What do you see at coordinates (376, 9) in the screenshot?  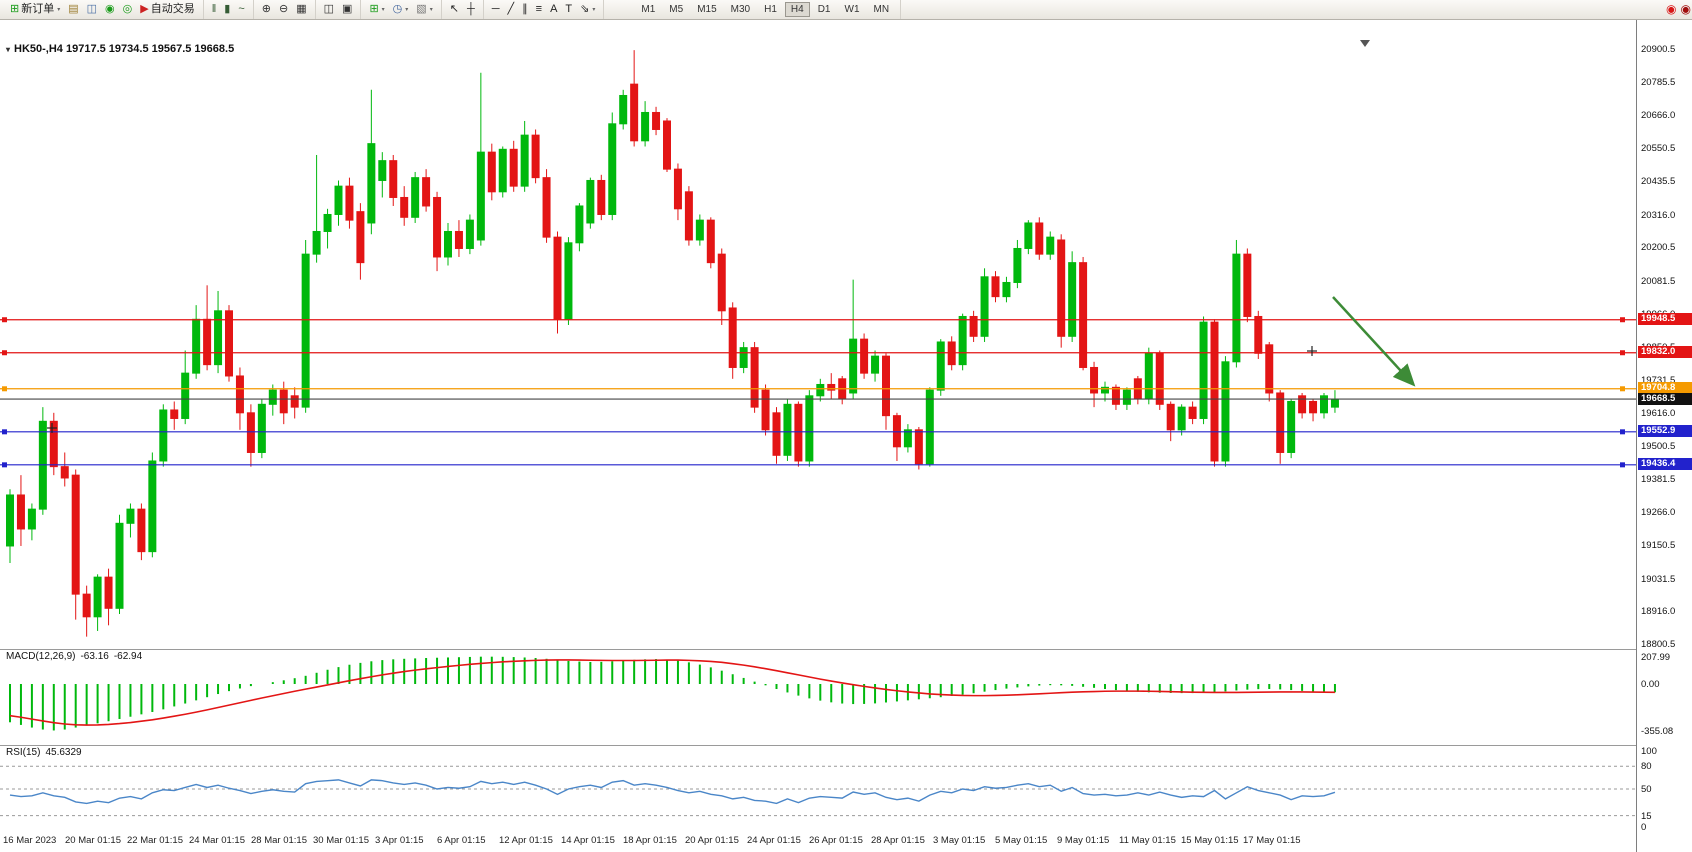 I see `add-indicator-button: ⊞ ▾` at bounding box center [376, 9].